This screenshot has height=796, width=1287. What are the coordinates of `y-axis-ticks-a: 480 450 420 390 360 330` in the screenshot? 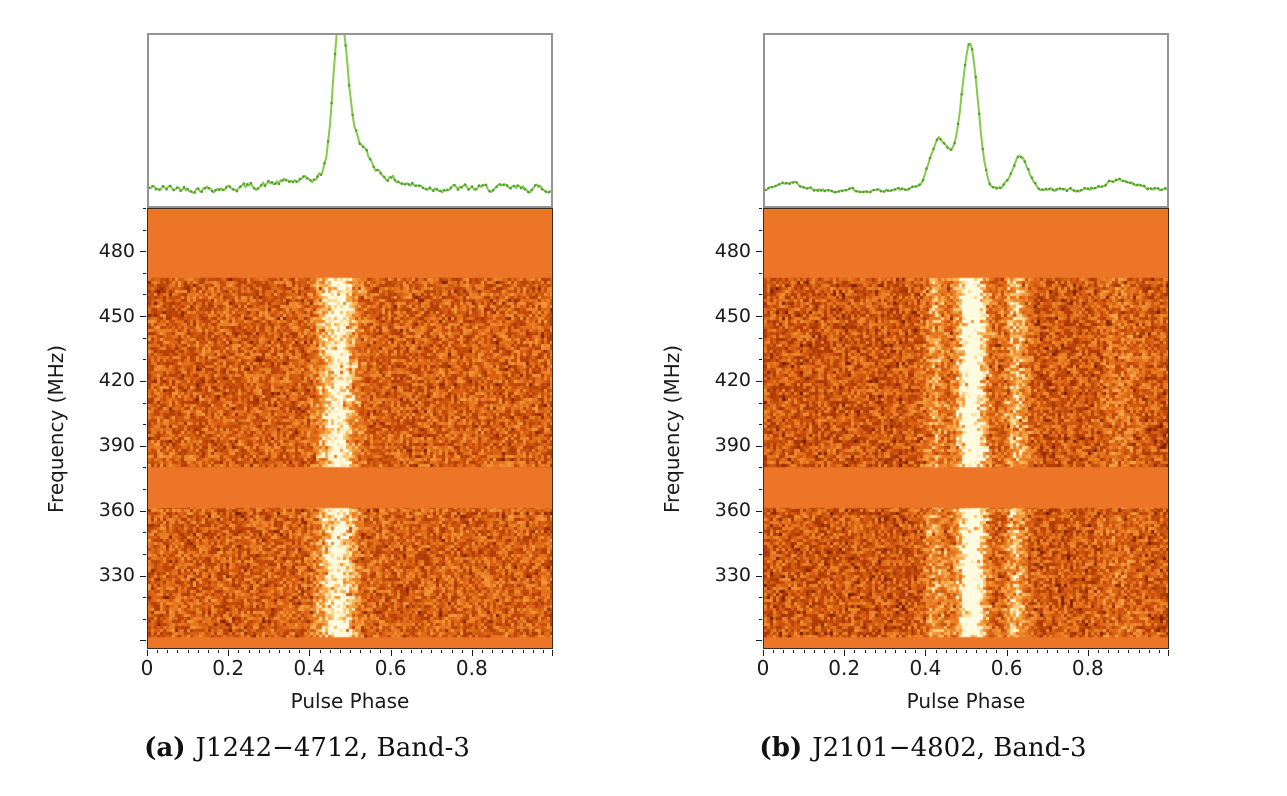 It's located at (109, 428).